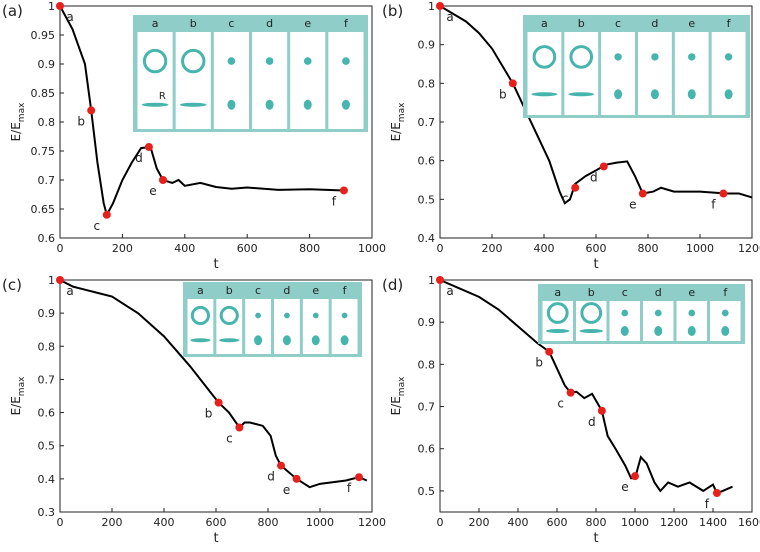  I want to click on x-tick-label: 800, so click(648, 248).